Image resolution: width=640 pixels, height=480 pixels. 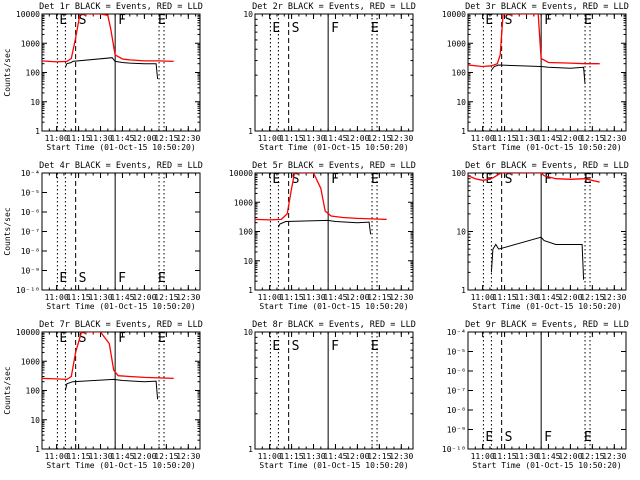 I want to click on panel-title: Det 2r BLACK = Events, RED = LLD, so click(x=334, y=7).